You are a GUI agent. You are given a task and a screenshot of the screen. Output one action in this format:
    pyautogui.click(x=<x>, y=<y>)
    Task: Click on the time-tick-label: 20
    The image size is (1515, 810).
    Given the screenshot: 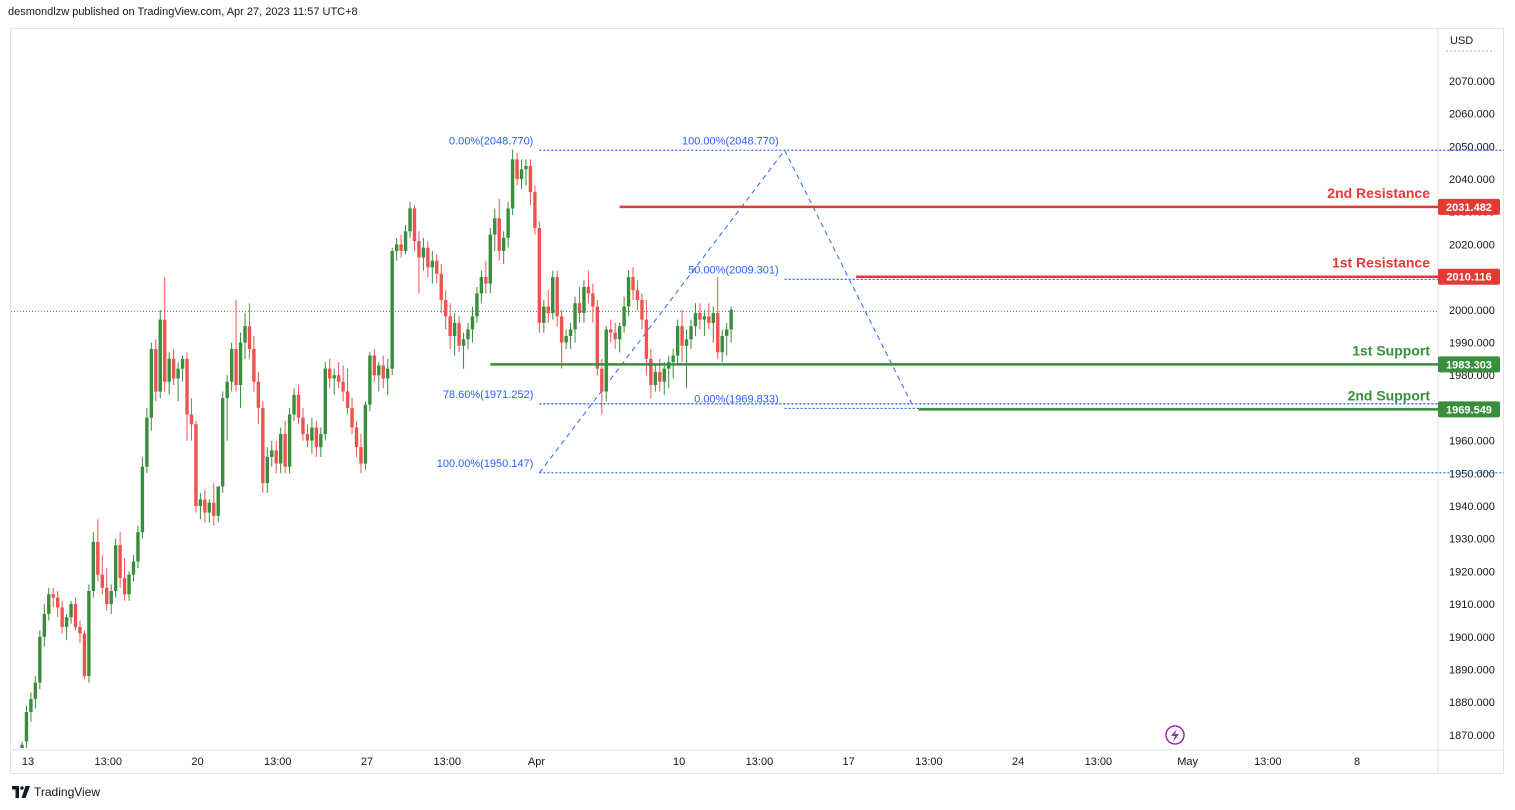 What is the action you would take?
    pyautogui.click(x=197, y=762)
    